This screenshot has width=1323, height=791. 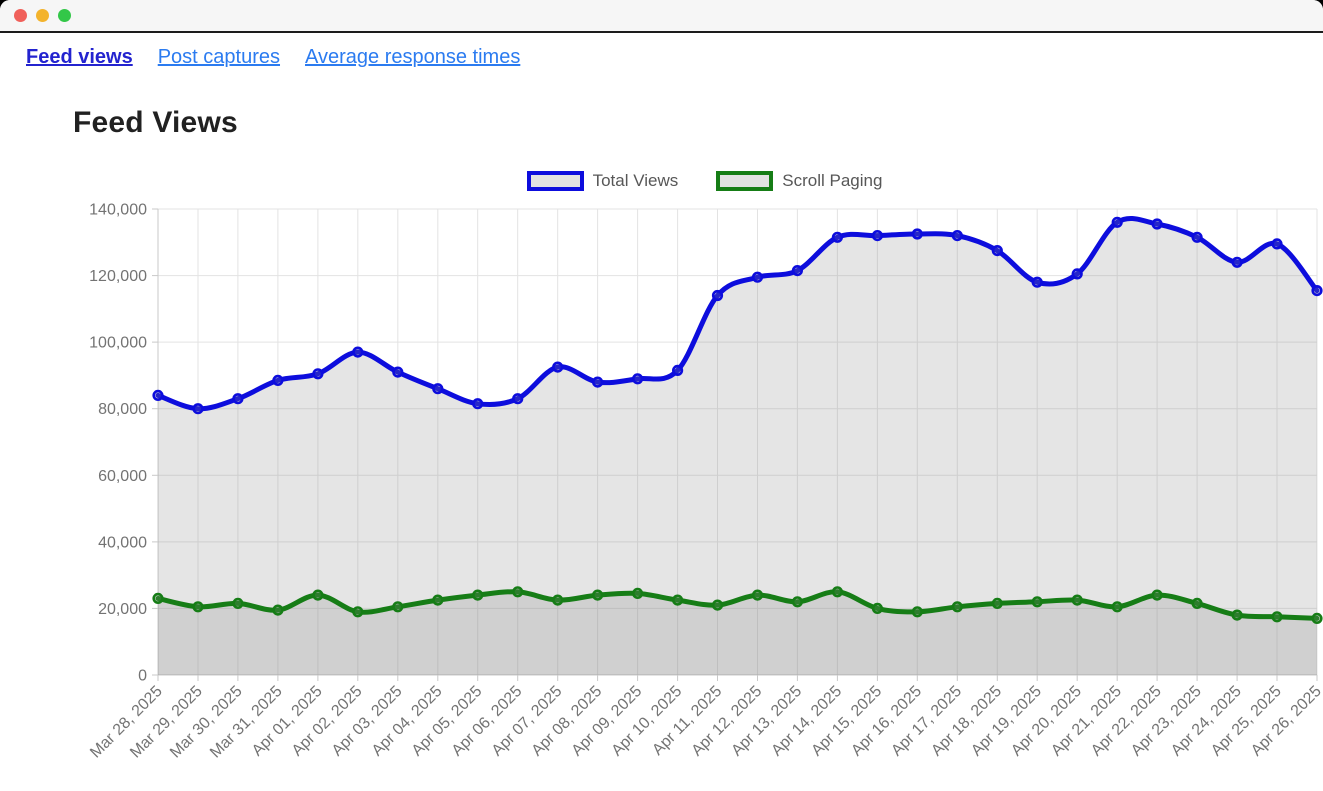 I want to click on svg-text: 60,000, so click(x=122, y=476).